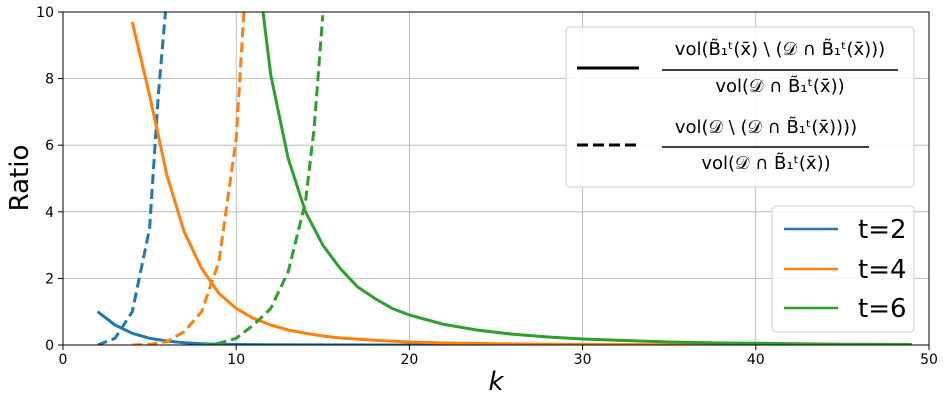 The height and width of the screenshot is (403, 947). What do you see at coordinates (20, 178) in the screenshot?
I see `y-axis-label: Ratio` at bounding box center [20, 178].